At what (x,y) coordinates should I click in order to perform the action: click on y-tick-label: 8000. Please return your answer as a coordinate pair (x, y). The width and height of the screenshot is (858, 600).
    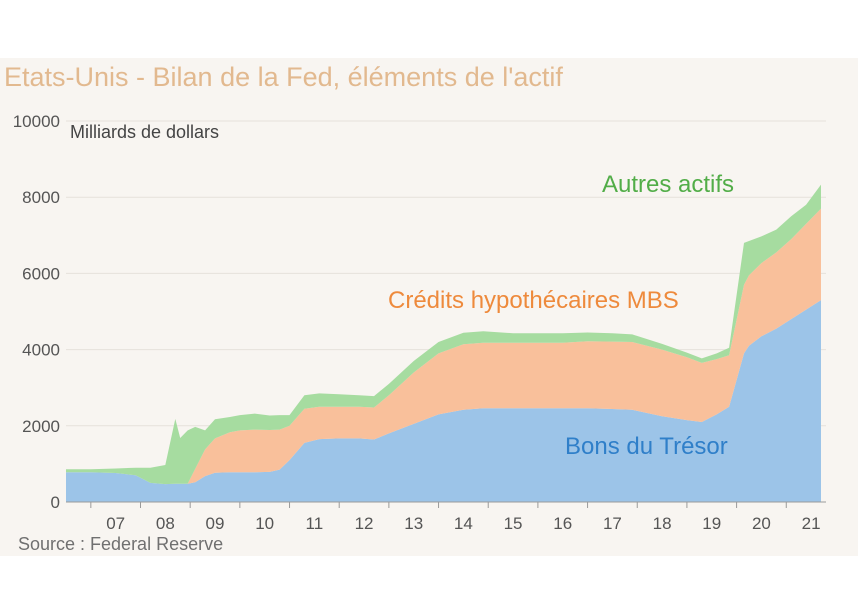
    Looking at the image, I should click on (41, 197).